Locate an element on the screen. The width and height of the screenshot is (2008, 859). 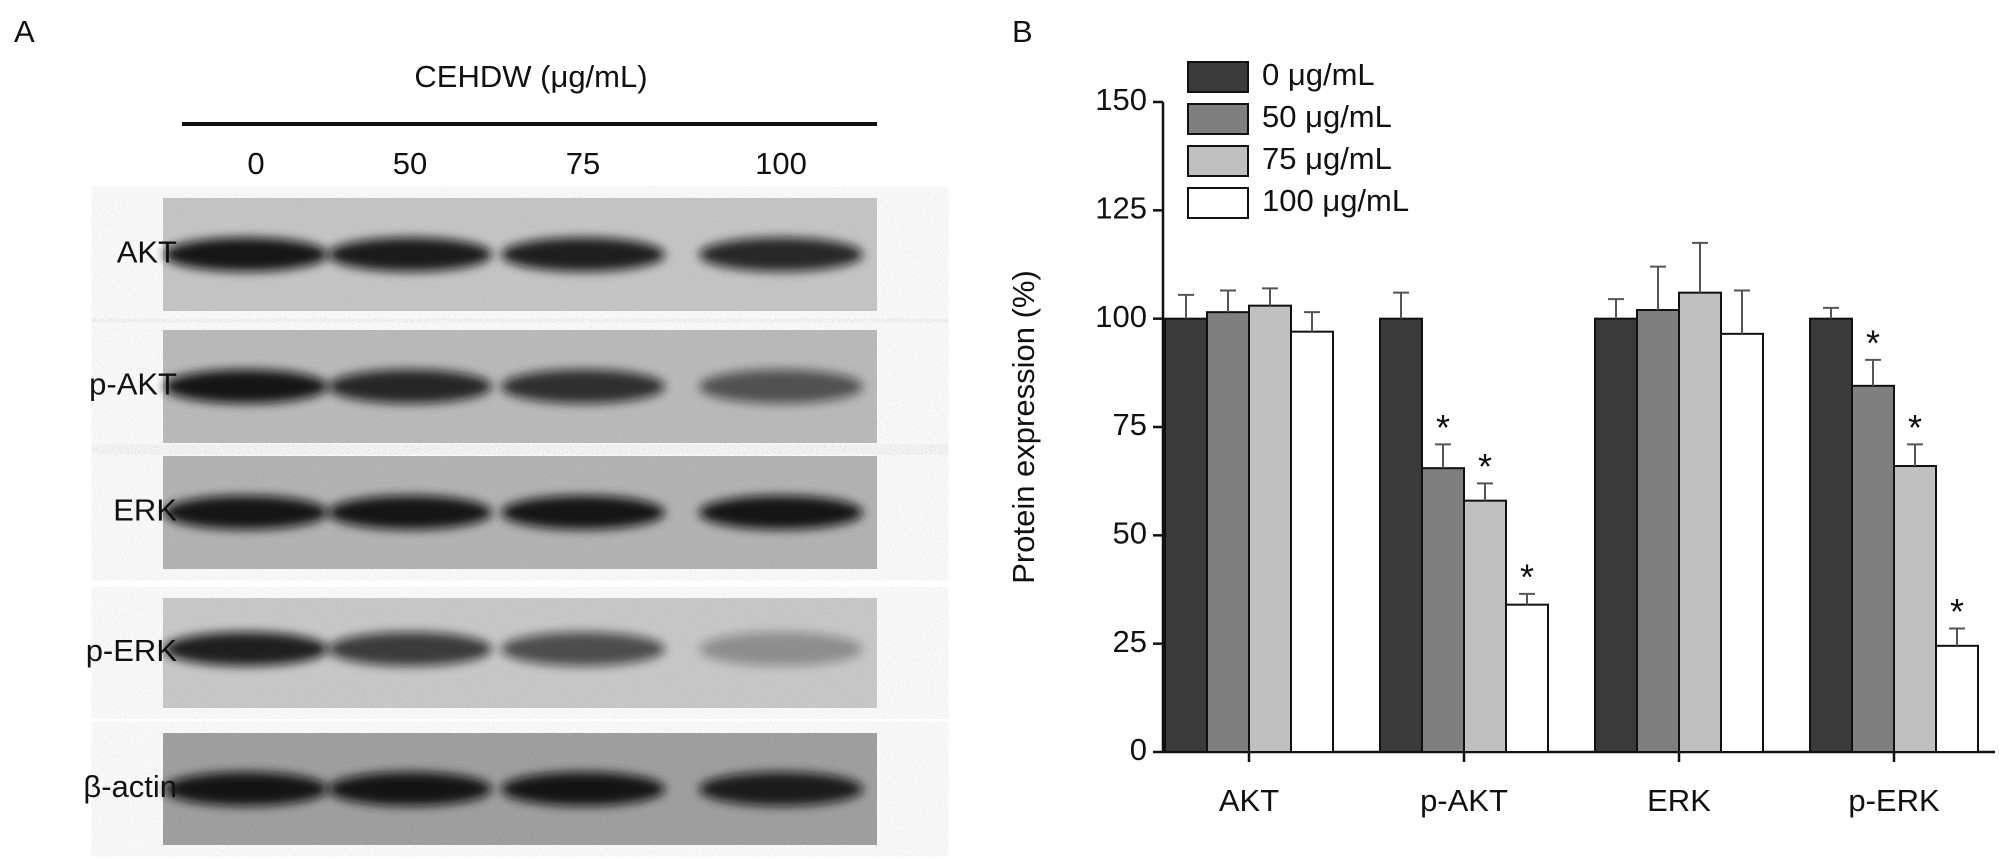
x-tick-label: p-ERK is located at coordinates (1894, 800).